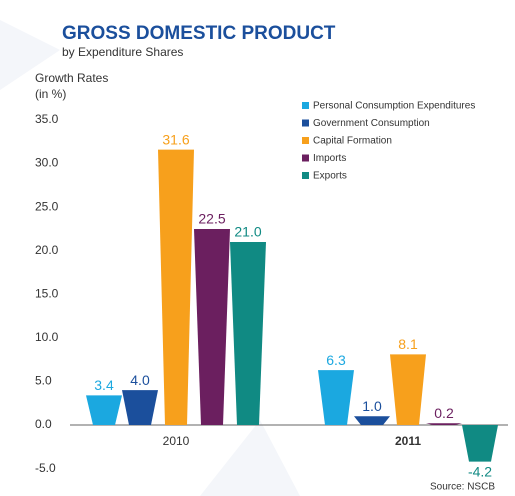 This screenshot has height=496, width=515. Describe the element at coordinates (330, 176) in the screenshot. I see `legend-label: Exports` at that location.